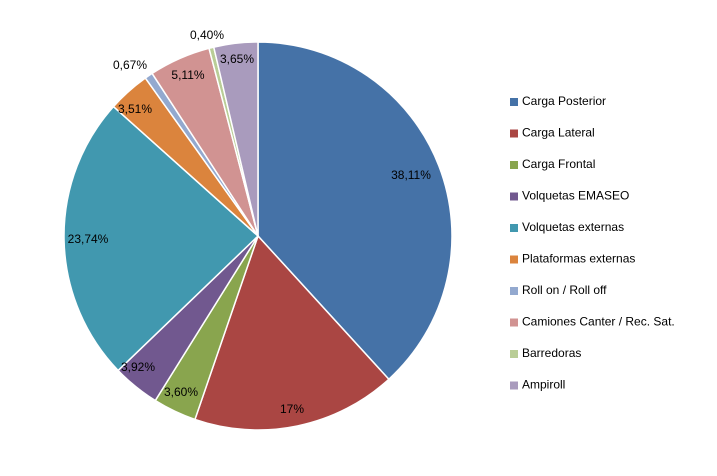  What do you see at coordinates (578, 259) in the screenshot?
I see `legend-label: Plataformas externas` at bounding box center [578, 259].